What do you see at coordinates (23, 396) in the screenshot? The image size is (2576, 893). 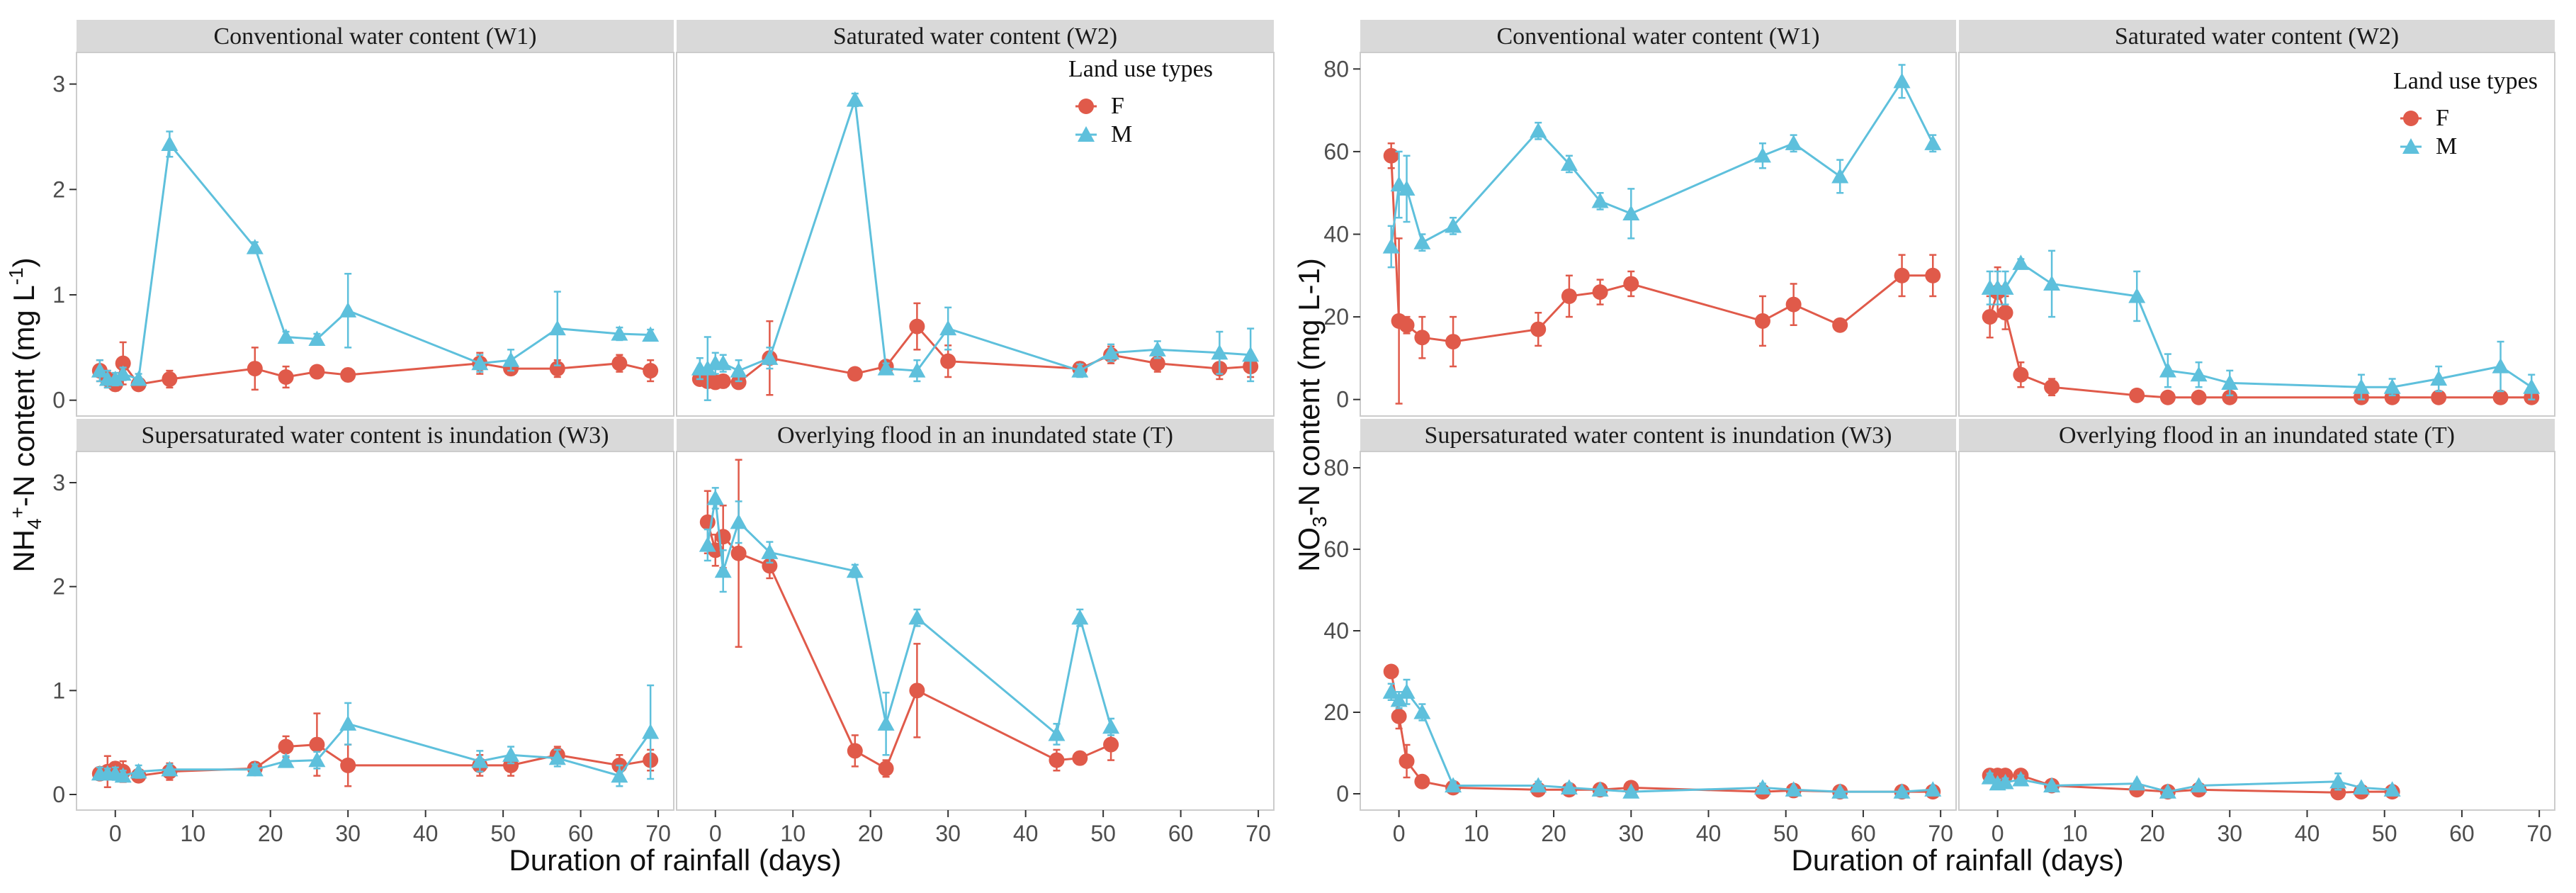 I see `y-title-rest: -N content (mg L` at bounding box center [23, 396].